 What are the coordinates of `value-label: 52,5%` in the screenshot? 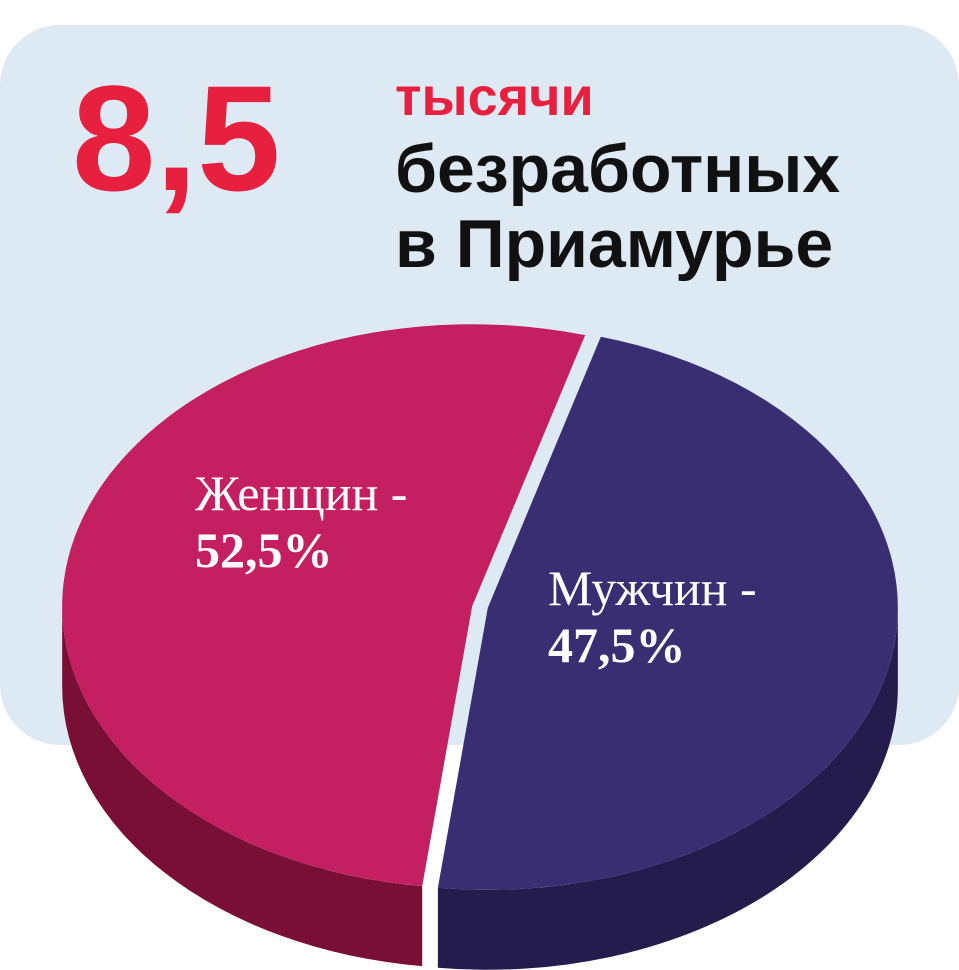 It's located at (264, 550).